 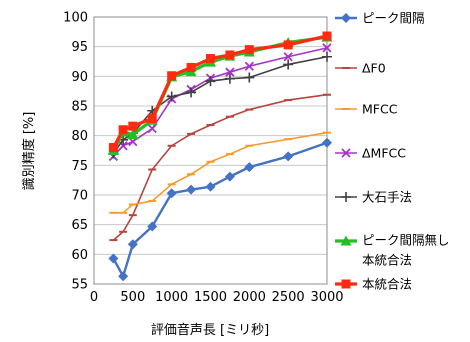 I want to click on x-tick-labels: 0 500 1000 1500 2000 2500 3000, so click(x=217, y=297).